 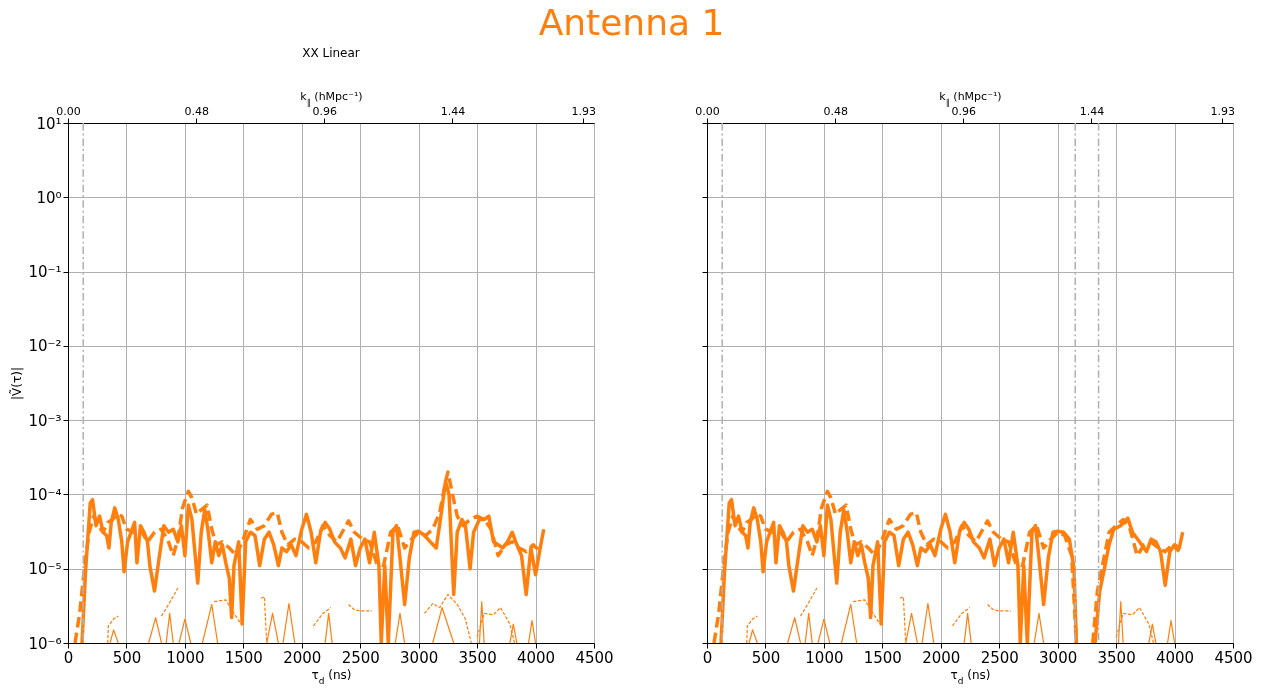 I want to click on y-tick-label: 10⁻⁶, so click(x=45, y=643).